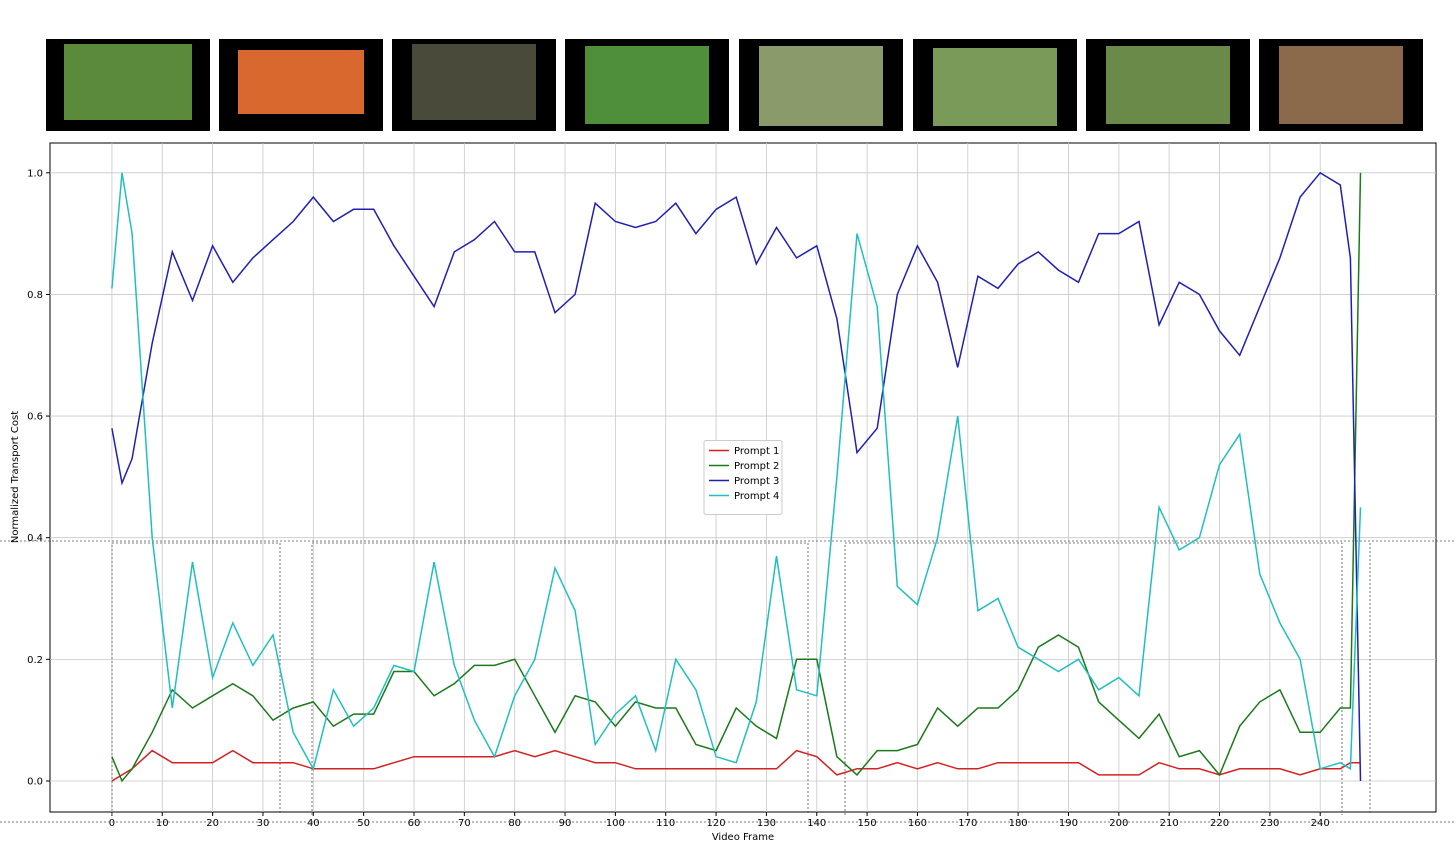 The image size is (1456, 851). What do you see at coordinates (867, 823) in the screenshot?
I see `x-tick-label: 150` at bounding box center [867, 823].